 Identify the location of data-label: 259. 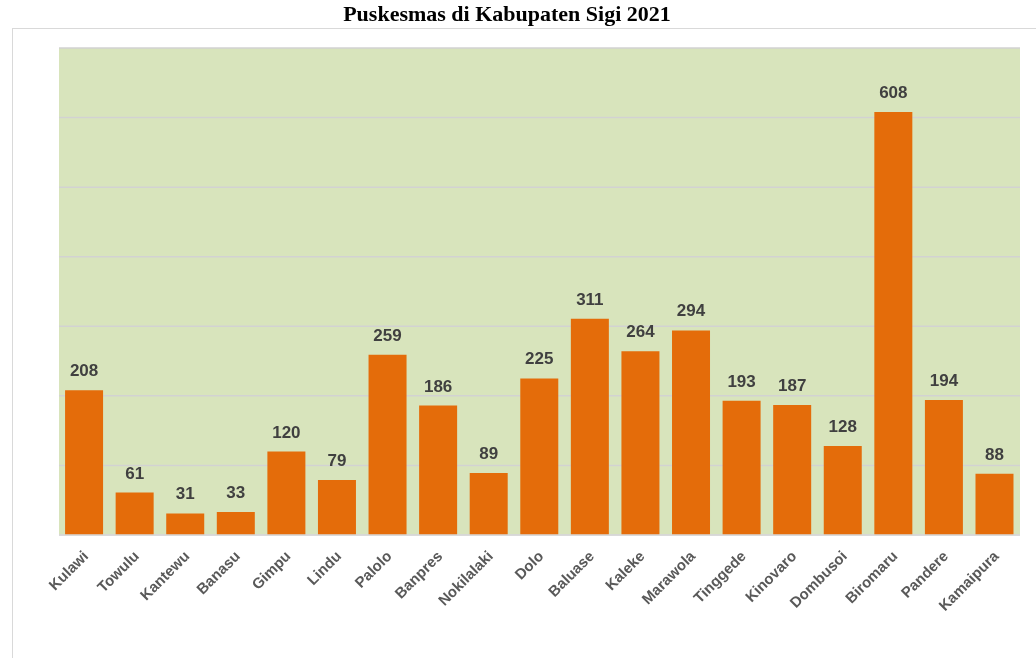
(387, 335).